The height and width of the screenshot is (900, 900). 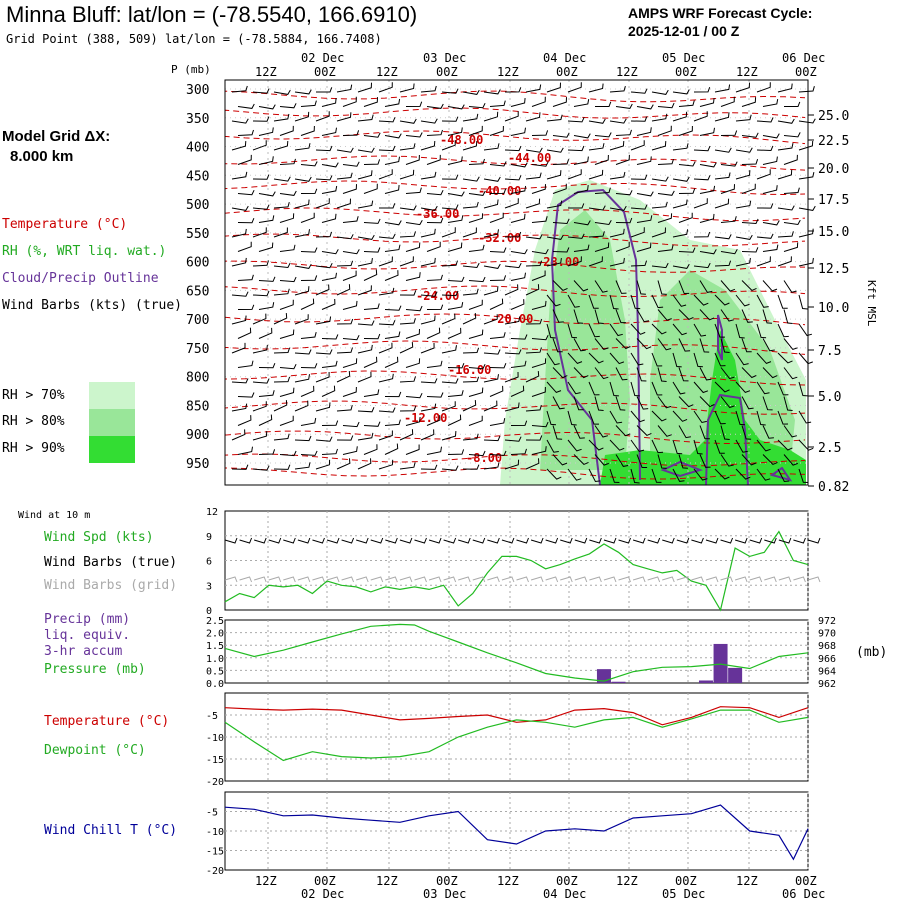 I want to click on temperature-contour, so click(x=515, y=407).